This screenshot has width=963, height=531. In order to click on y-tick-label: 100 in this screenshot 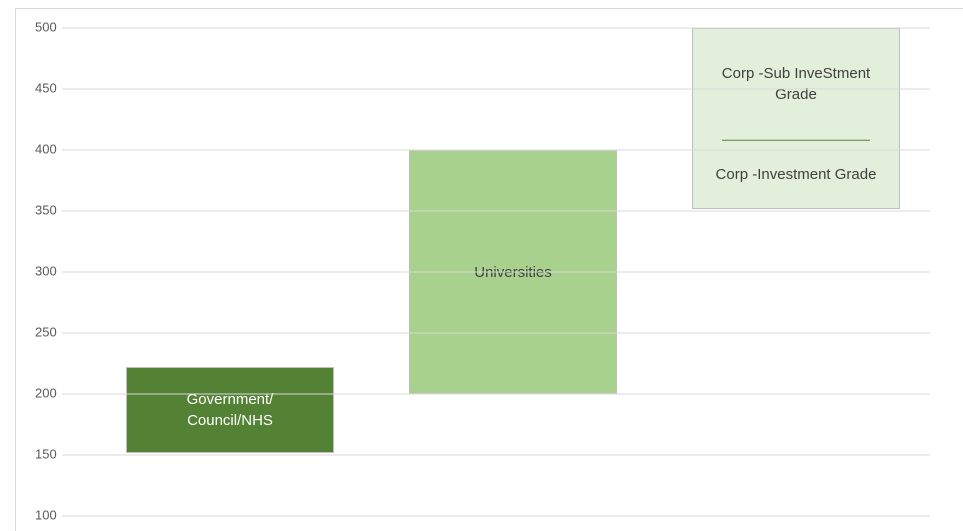, I will do `click(46, 514)`.